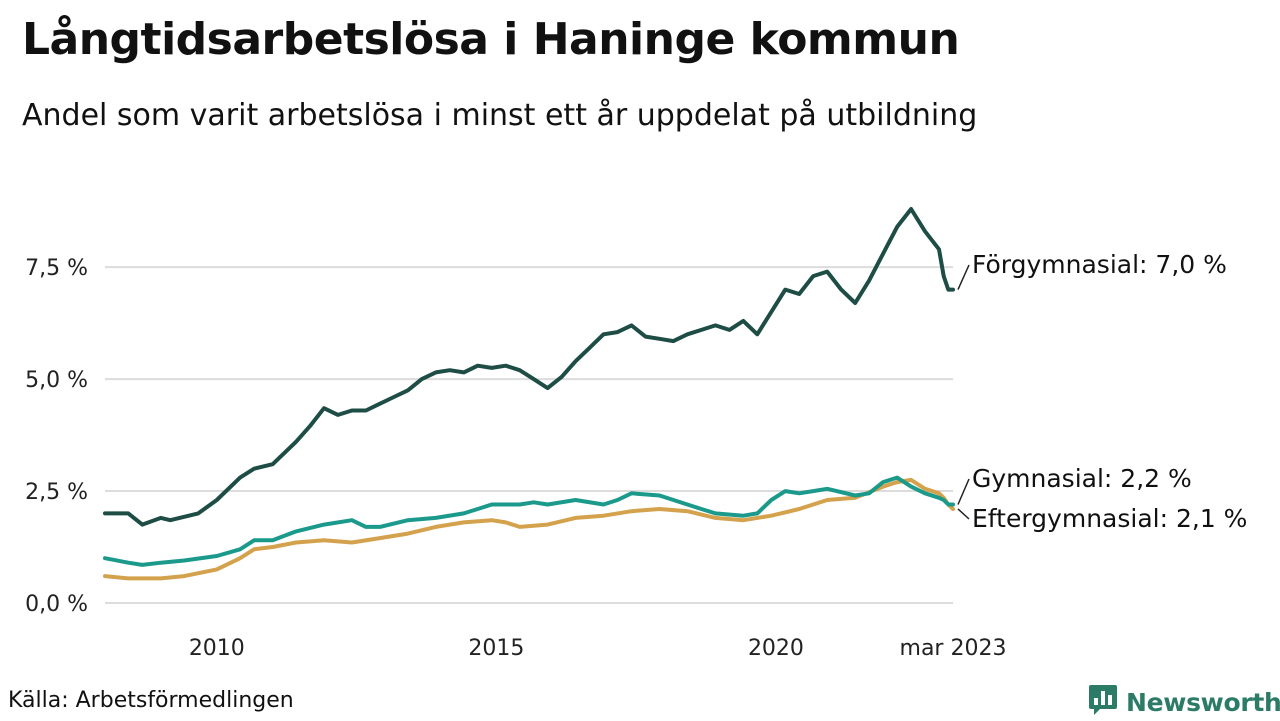 The image size is (1280, 721). What do you see at coordinates (1082, 478) in the screenshot?
I see `series-end-label: Gymnasial: 2,2 %` at bounding box center [1082, 478].